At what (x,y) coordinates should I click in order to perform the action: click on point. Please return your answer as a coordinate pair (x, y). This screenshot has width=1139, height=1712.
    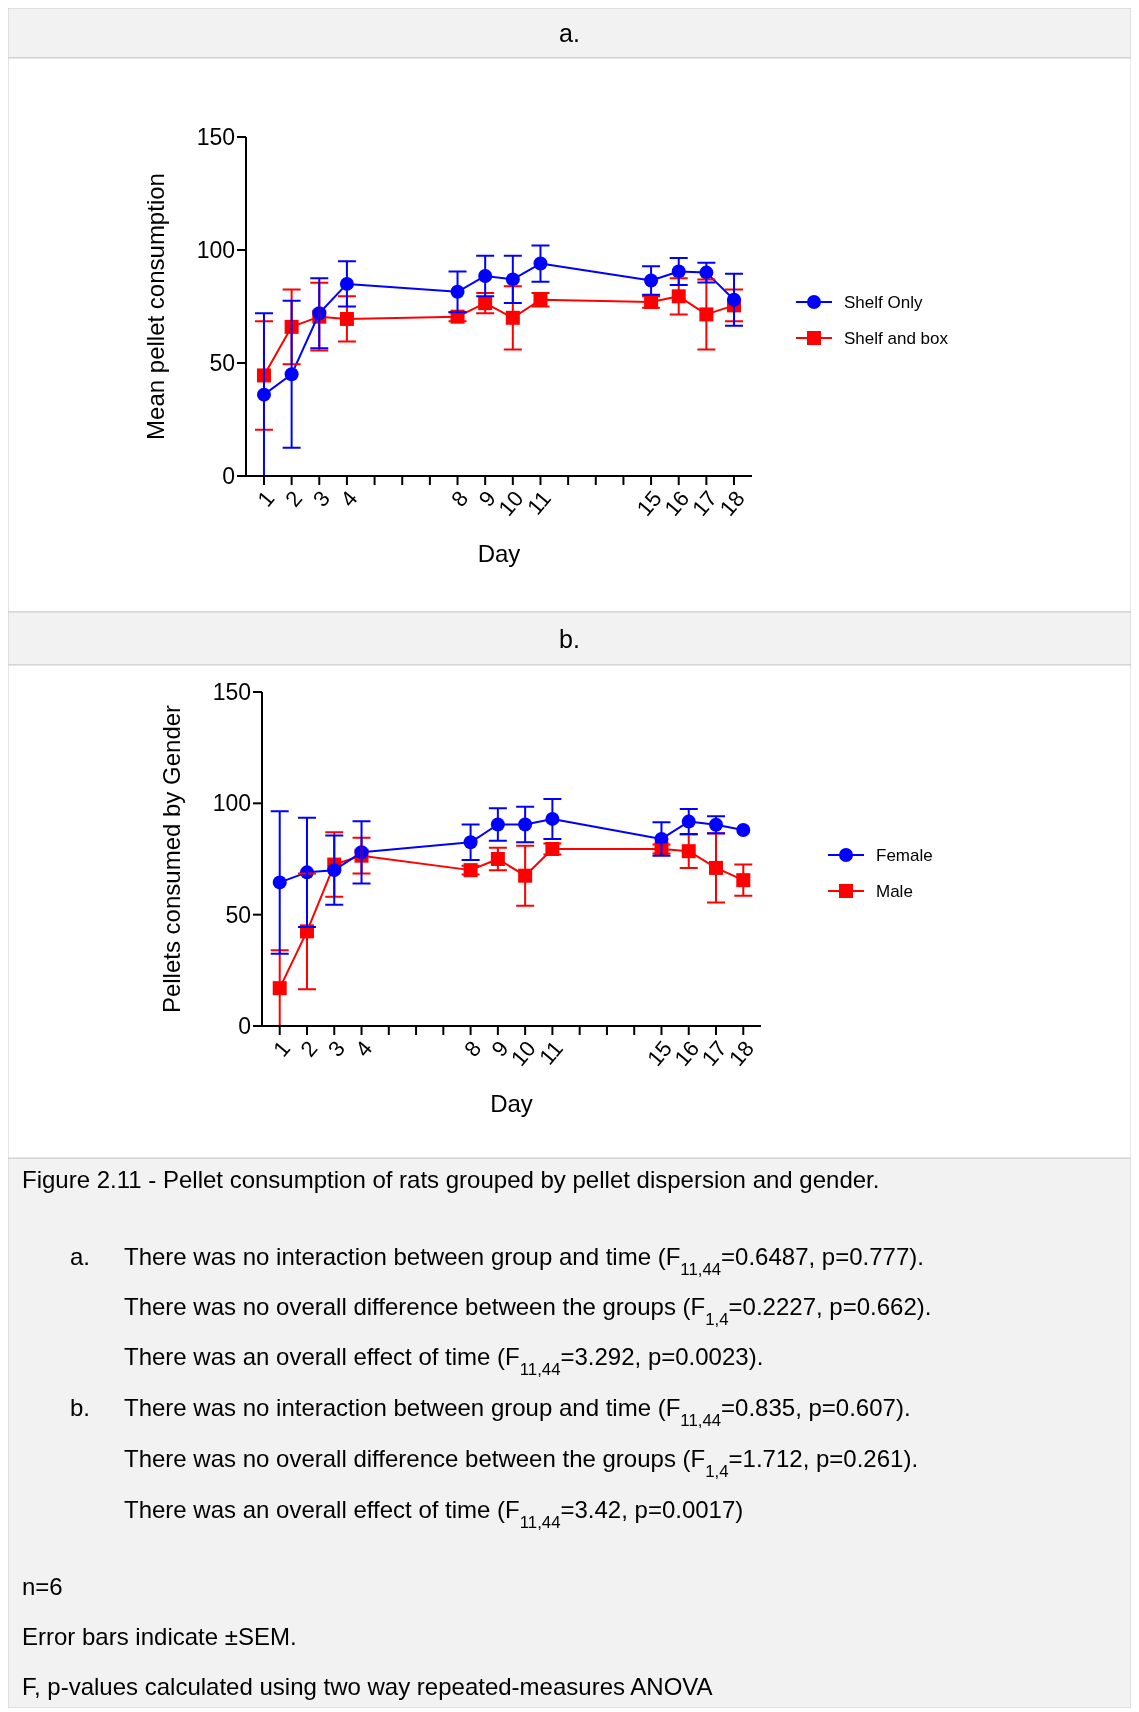
    Looking at the image, I should click on (743, 830).